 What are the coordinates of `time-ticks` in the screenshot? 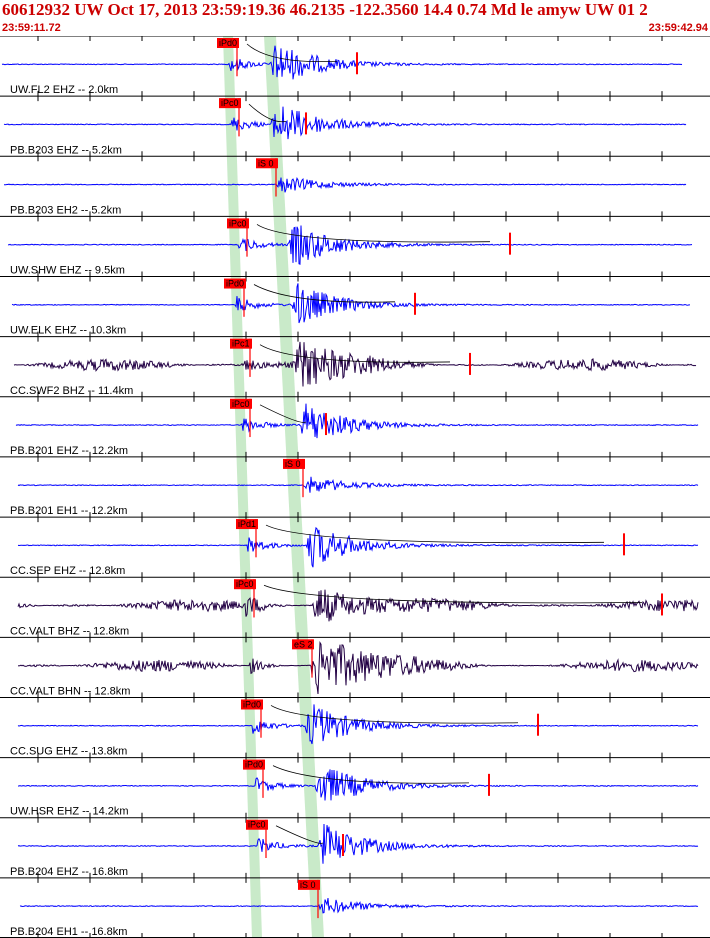 It's located at (273, 487).